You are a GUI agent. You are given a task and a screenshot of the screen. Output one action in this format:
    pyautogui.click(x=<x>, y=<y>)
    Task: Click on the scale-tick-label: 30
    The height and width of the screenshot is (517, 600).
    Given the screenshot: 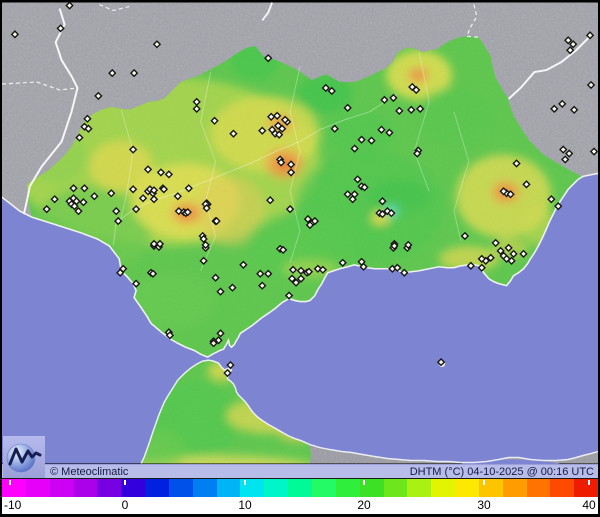 What is the action you would take?
    pyautogui.click(x=484, y=505)
    